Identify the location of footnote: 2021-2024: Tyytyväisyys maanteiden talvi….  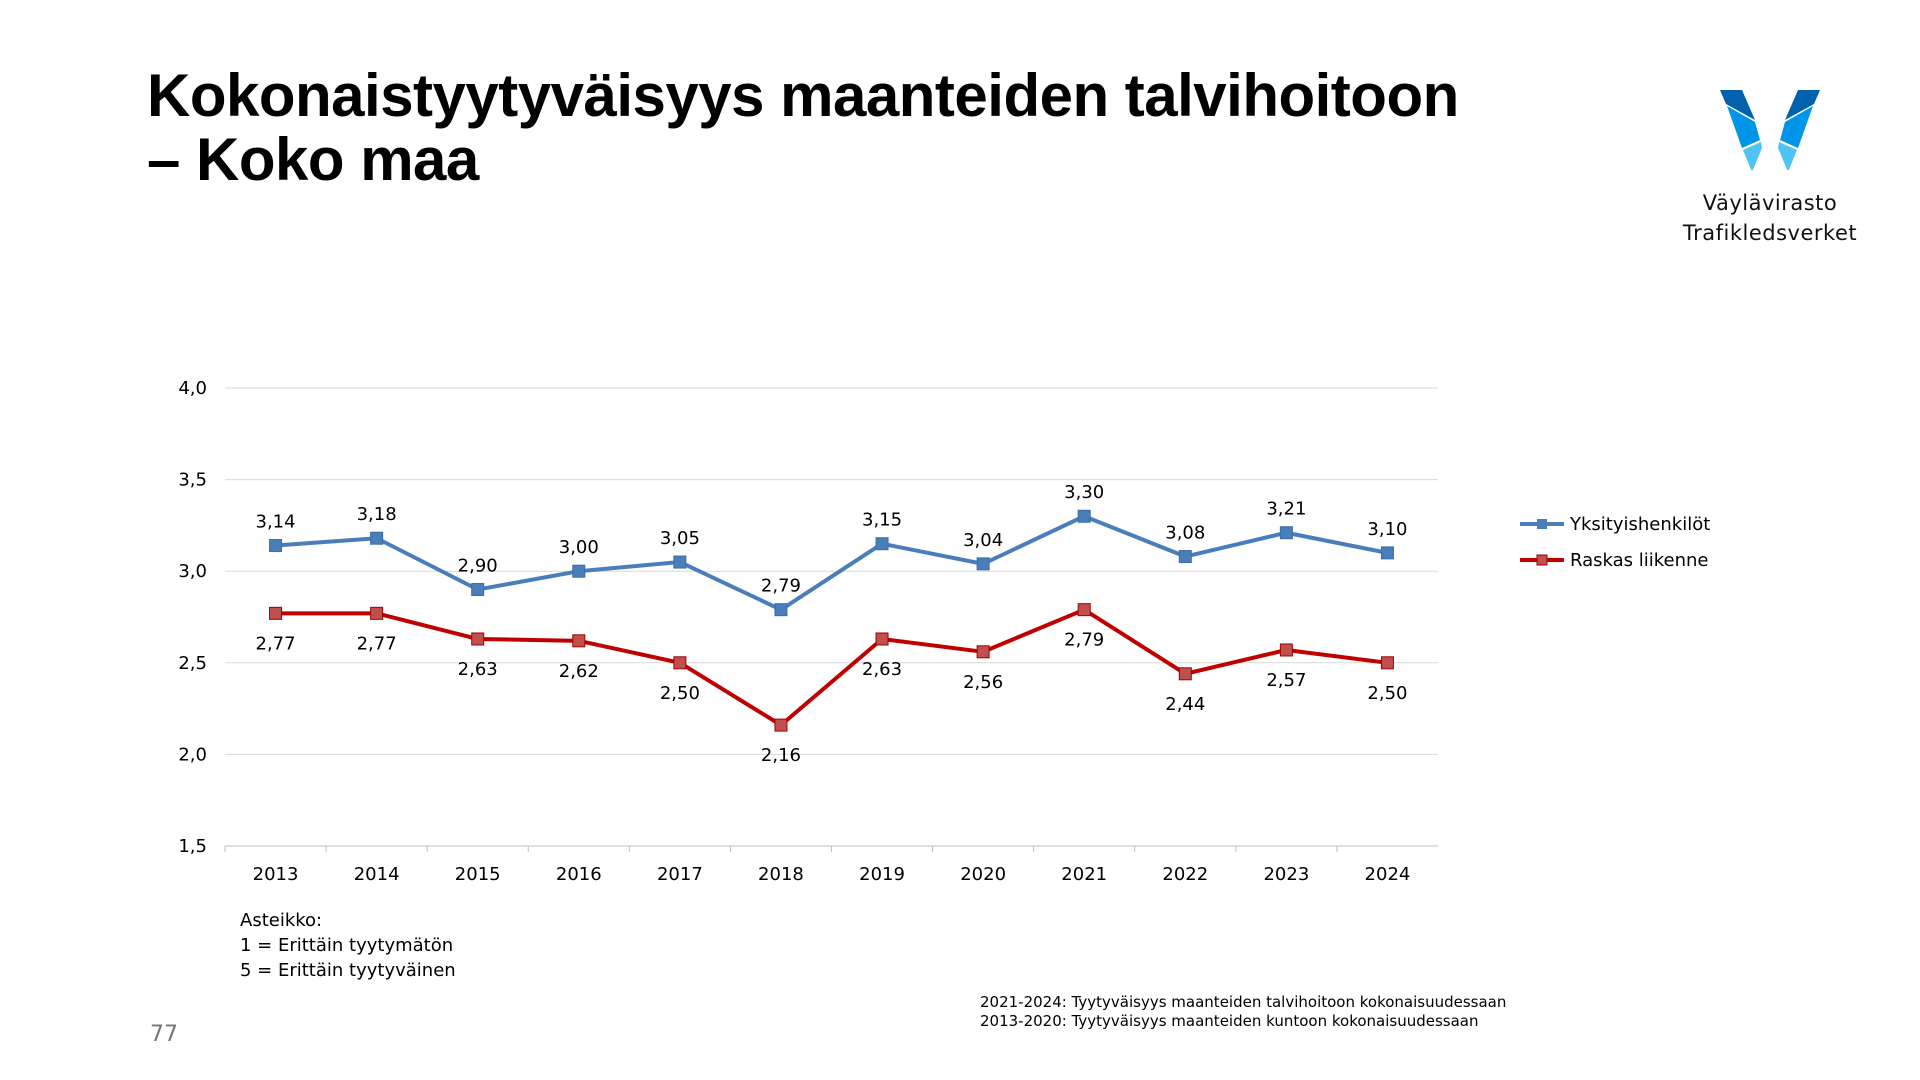
(1243, 1002).